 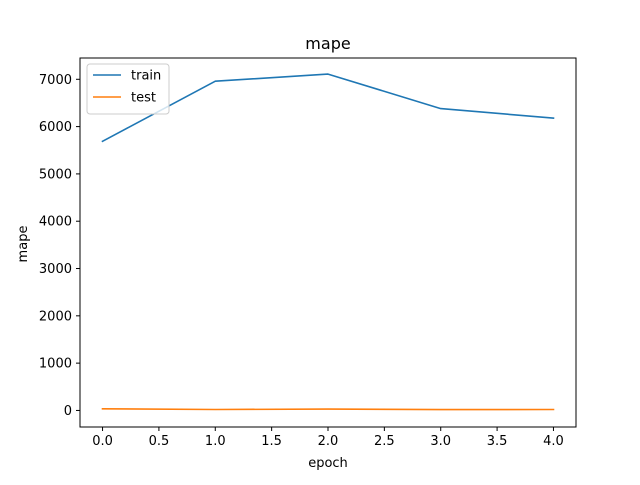 What do you see at coordinates (55, 316) in the screenshot?
I see `y-tick-label: 2000` at bounding box center [55, 316].